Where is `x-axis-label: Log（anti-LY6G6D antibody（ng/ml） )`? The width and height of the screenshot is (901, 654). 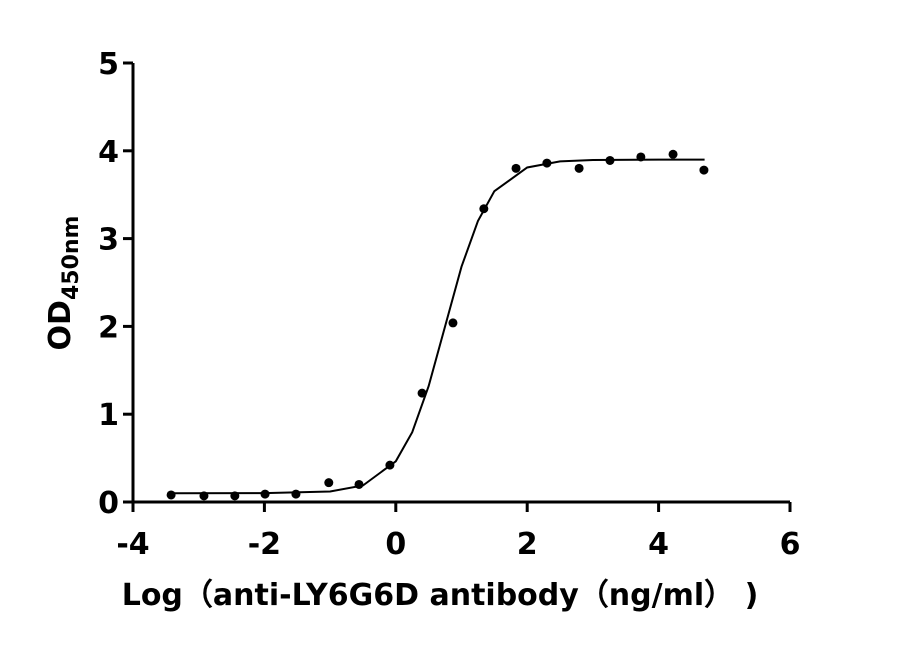
x-axis-label: Log（anti-LY6G6D antibody（ng/ml） ) is located at coordinates (440, 595).